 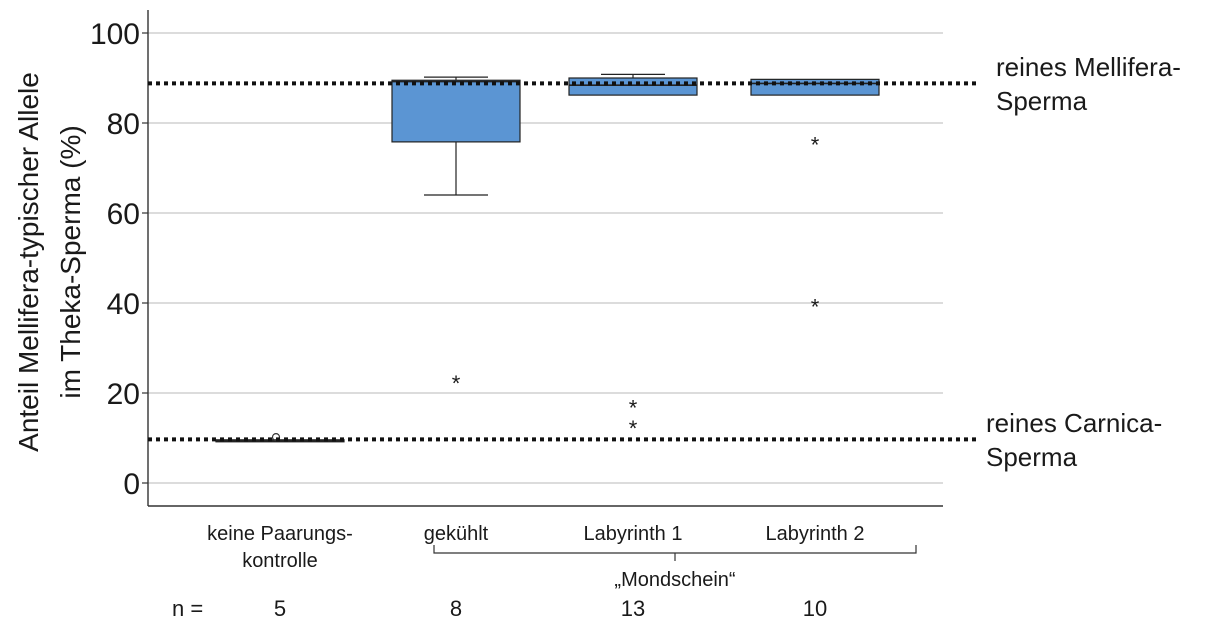 I want to click on n-label: n =, so click(x=187, y=608).